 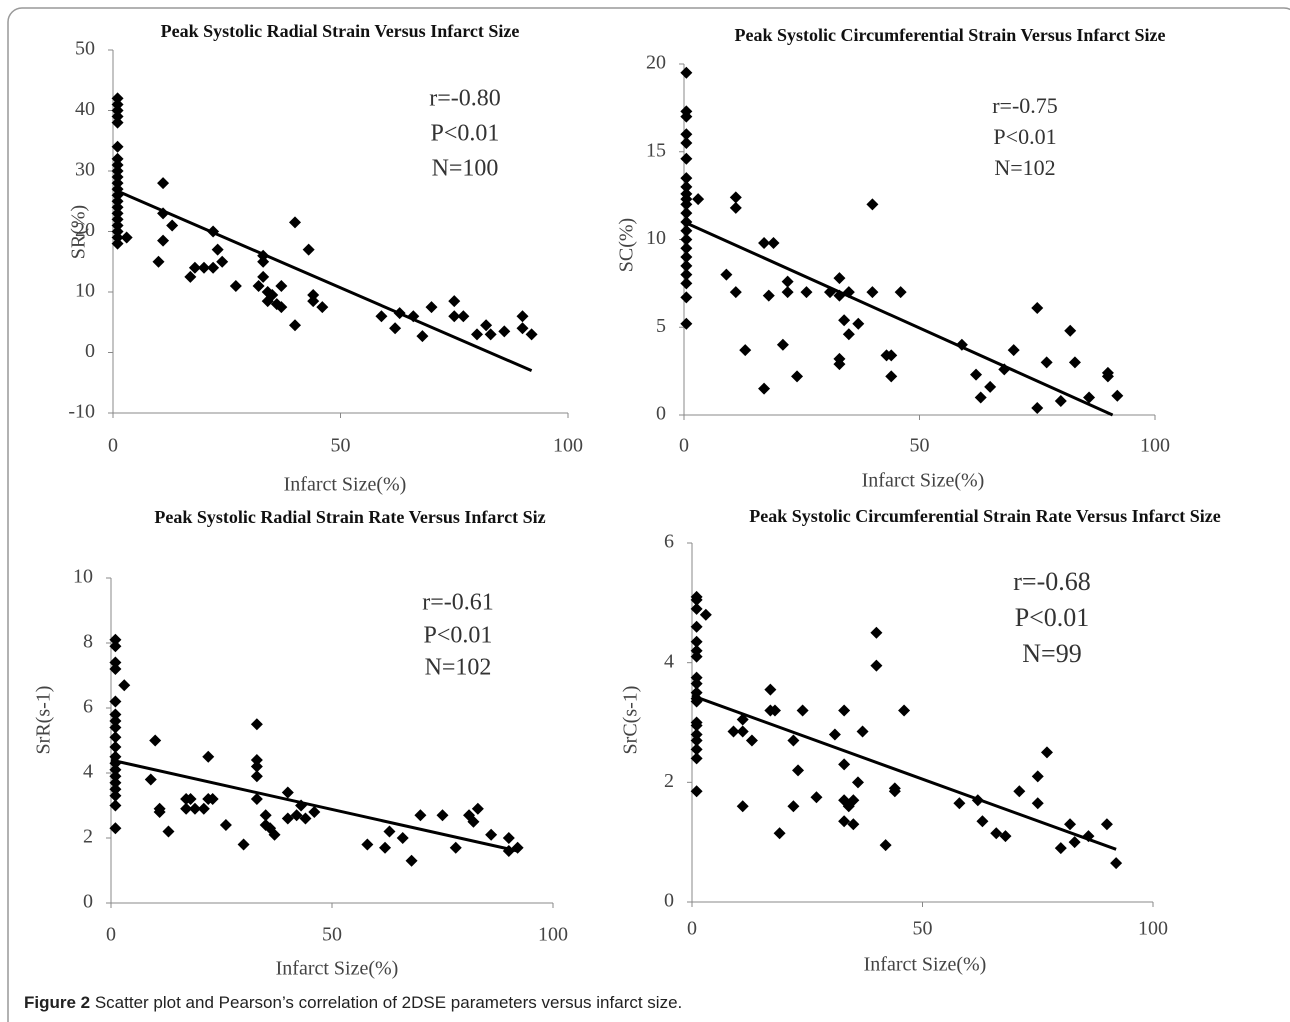 What do you see at coordinates (85, 230) in the screenshot?
I see `y-tick-label: 20` at bounding box center [85, 230].